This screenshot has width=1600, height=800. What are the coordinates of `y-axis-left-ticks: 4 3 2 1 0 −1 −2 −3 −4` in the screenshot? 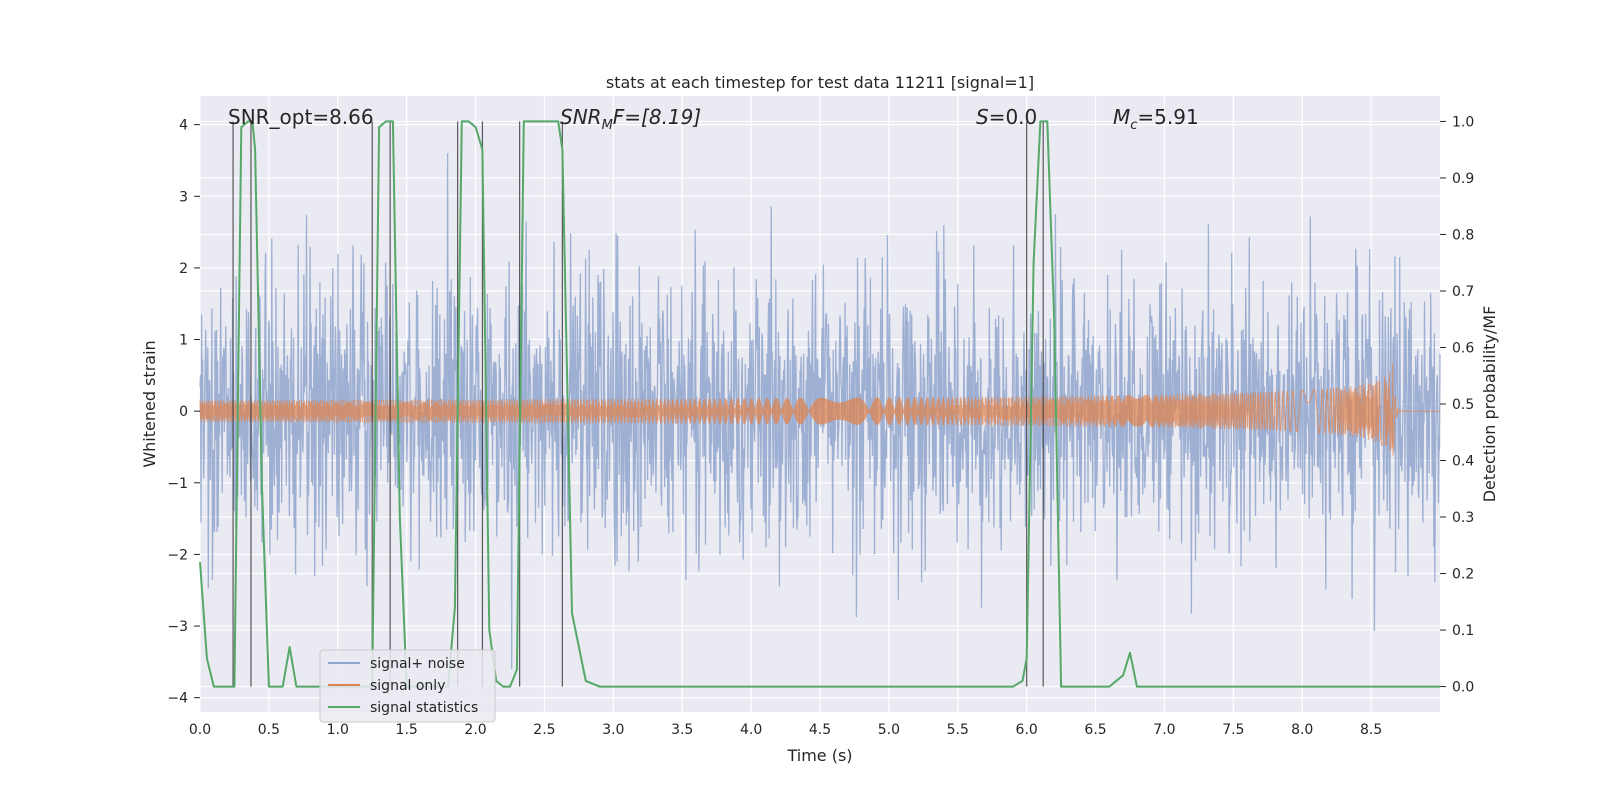 It's located at (183, 412).